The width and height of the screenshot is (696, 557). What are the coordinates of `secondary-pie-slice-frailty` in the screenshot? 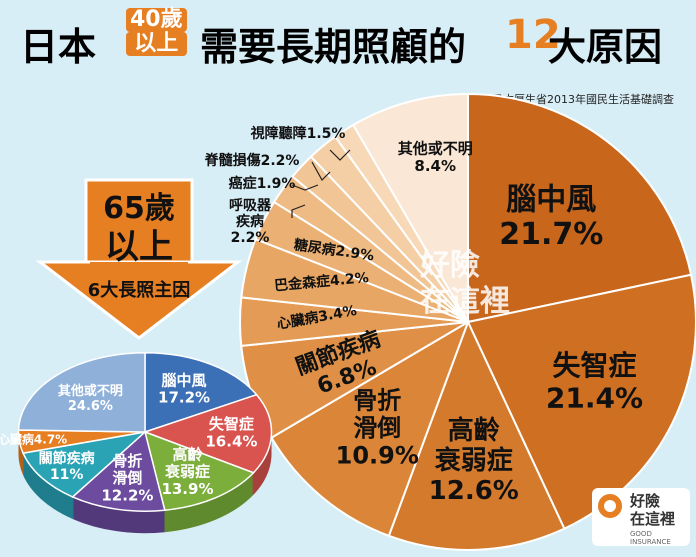 It's located at (199, 471).